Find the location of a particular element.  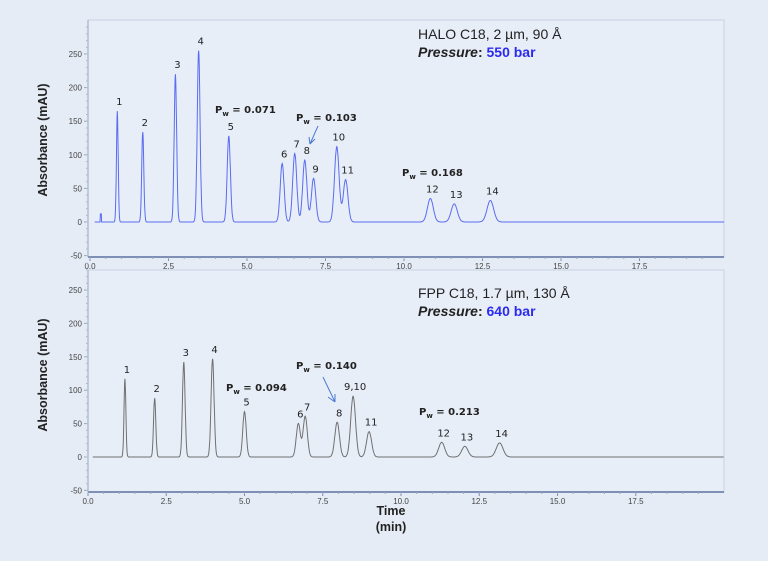

x-axis-label: Time is located at coordinates (391, 511).